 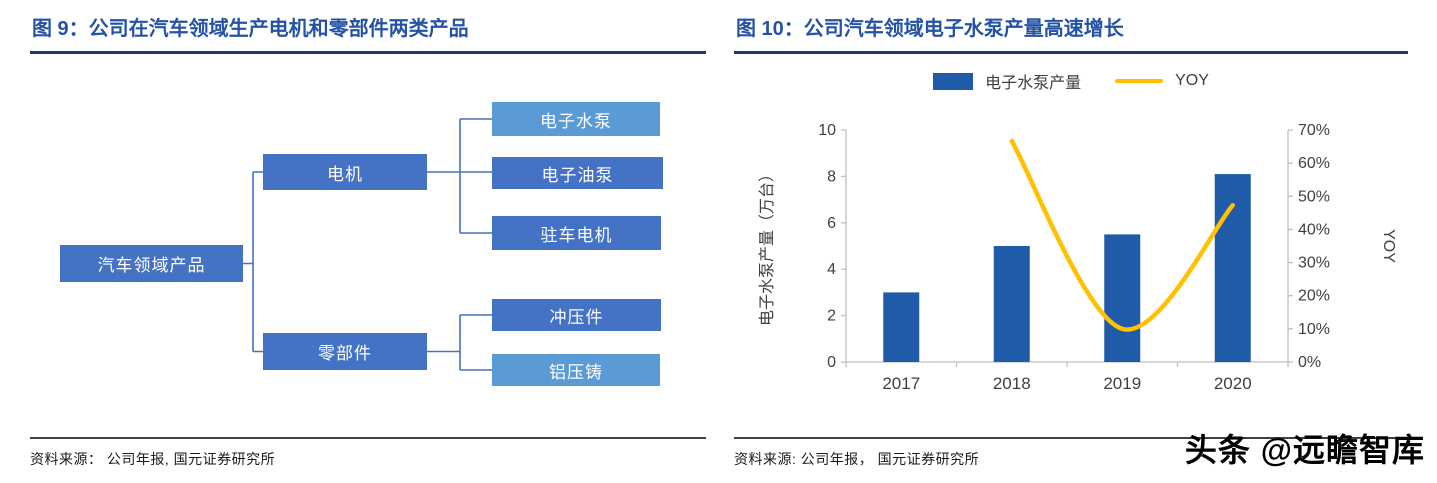 I want to click on diagram-node-parts: 零部件, so click(x=345, y=351).